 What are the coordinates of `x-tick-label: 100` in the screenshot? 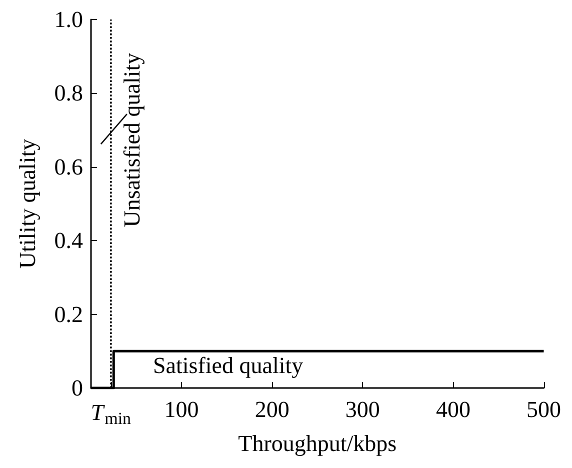 It's located at (181, 409).